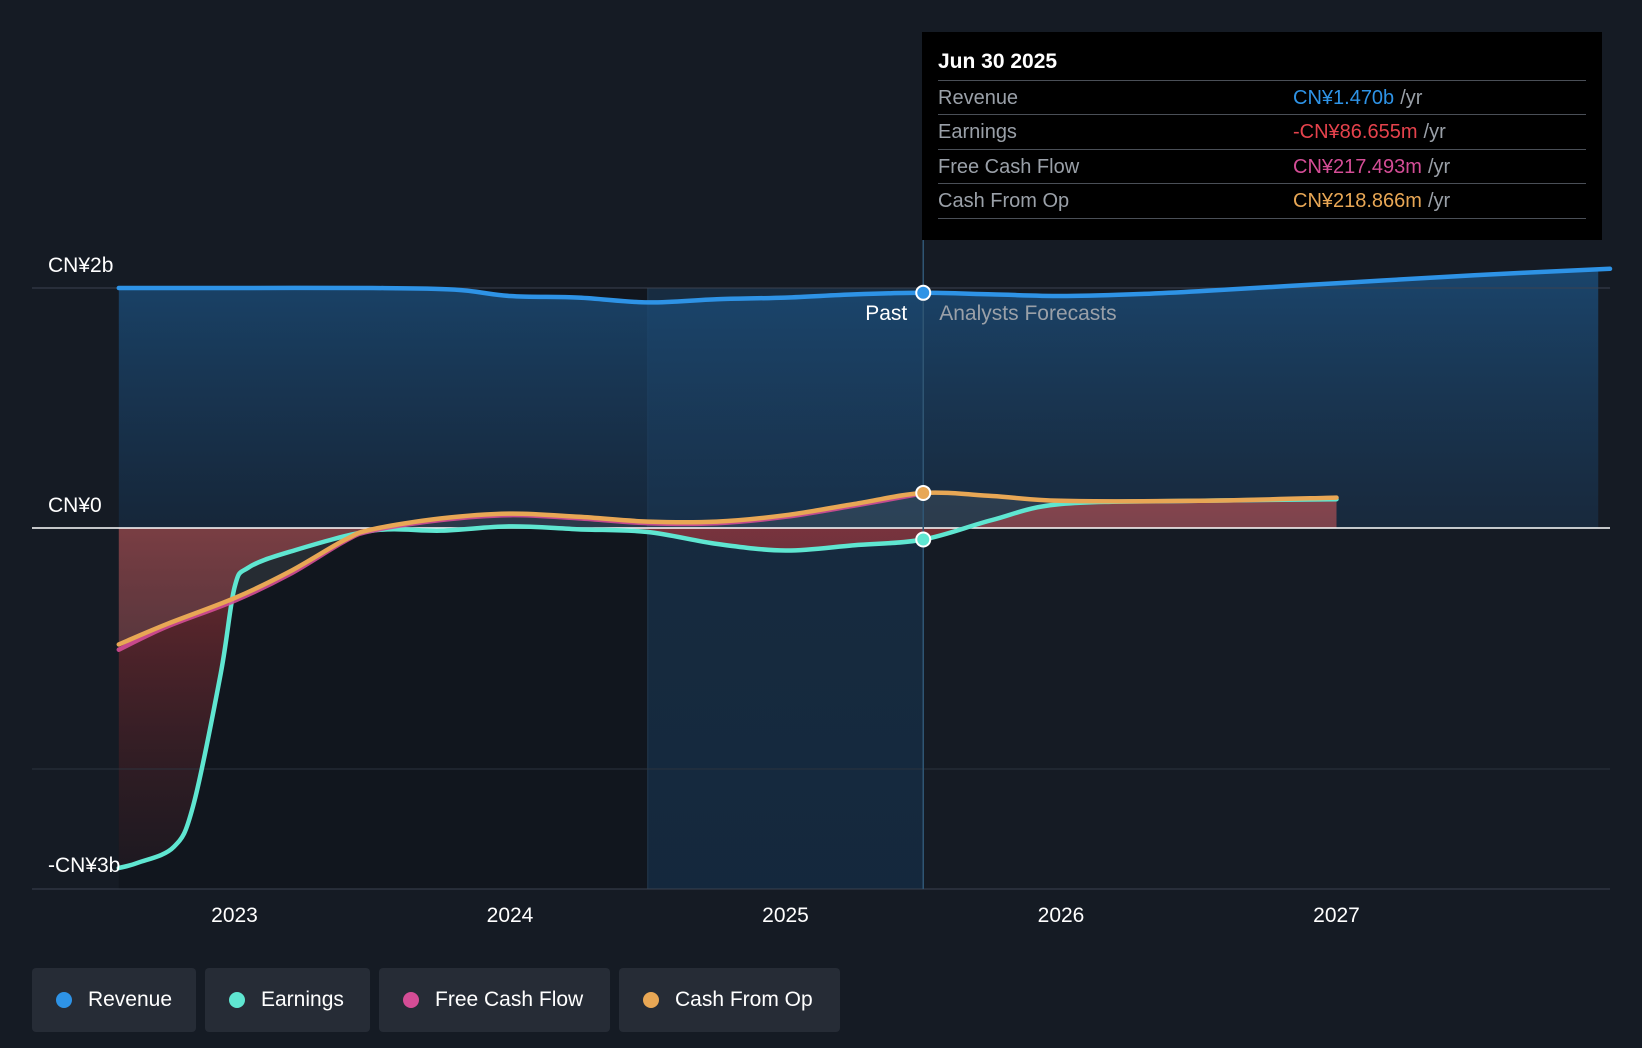 This screenshot has width=1642, height=1048. I want to click on legend-item-revenue: Revenue, so click(114, 1000).